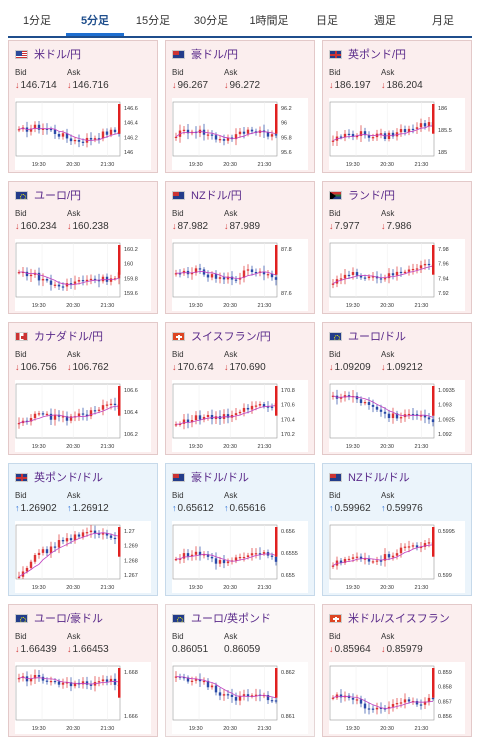 This screenshot has width=480, height=740. Describe the element at coordinates (215, 55) in the screenshot. I see `pair-name: 豪ドル/円` at that location.